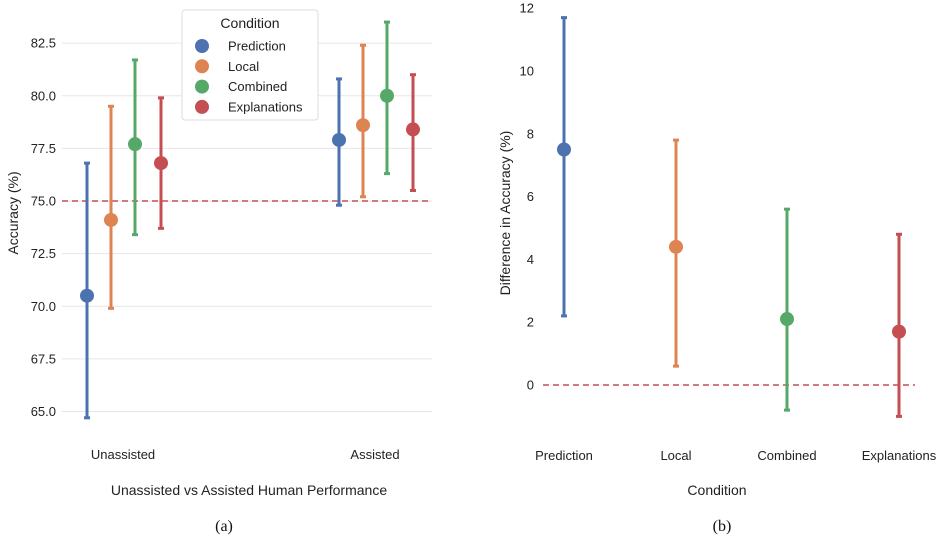 The width and height of the screenshot is (943, 540). I want to click on panel-b-y-tick-label: 4, so click(530, 259).